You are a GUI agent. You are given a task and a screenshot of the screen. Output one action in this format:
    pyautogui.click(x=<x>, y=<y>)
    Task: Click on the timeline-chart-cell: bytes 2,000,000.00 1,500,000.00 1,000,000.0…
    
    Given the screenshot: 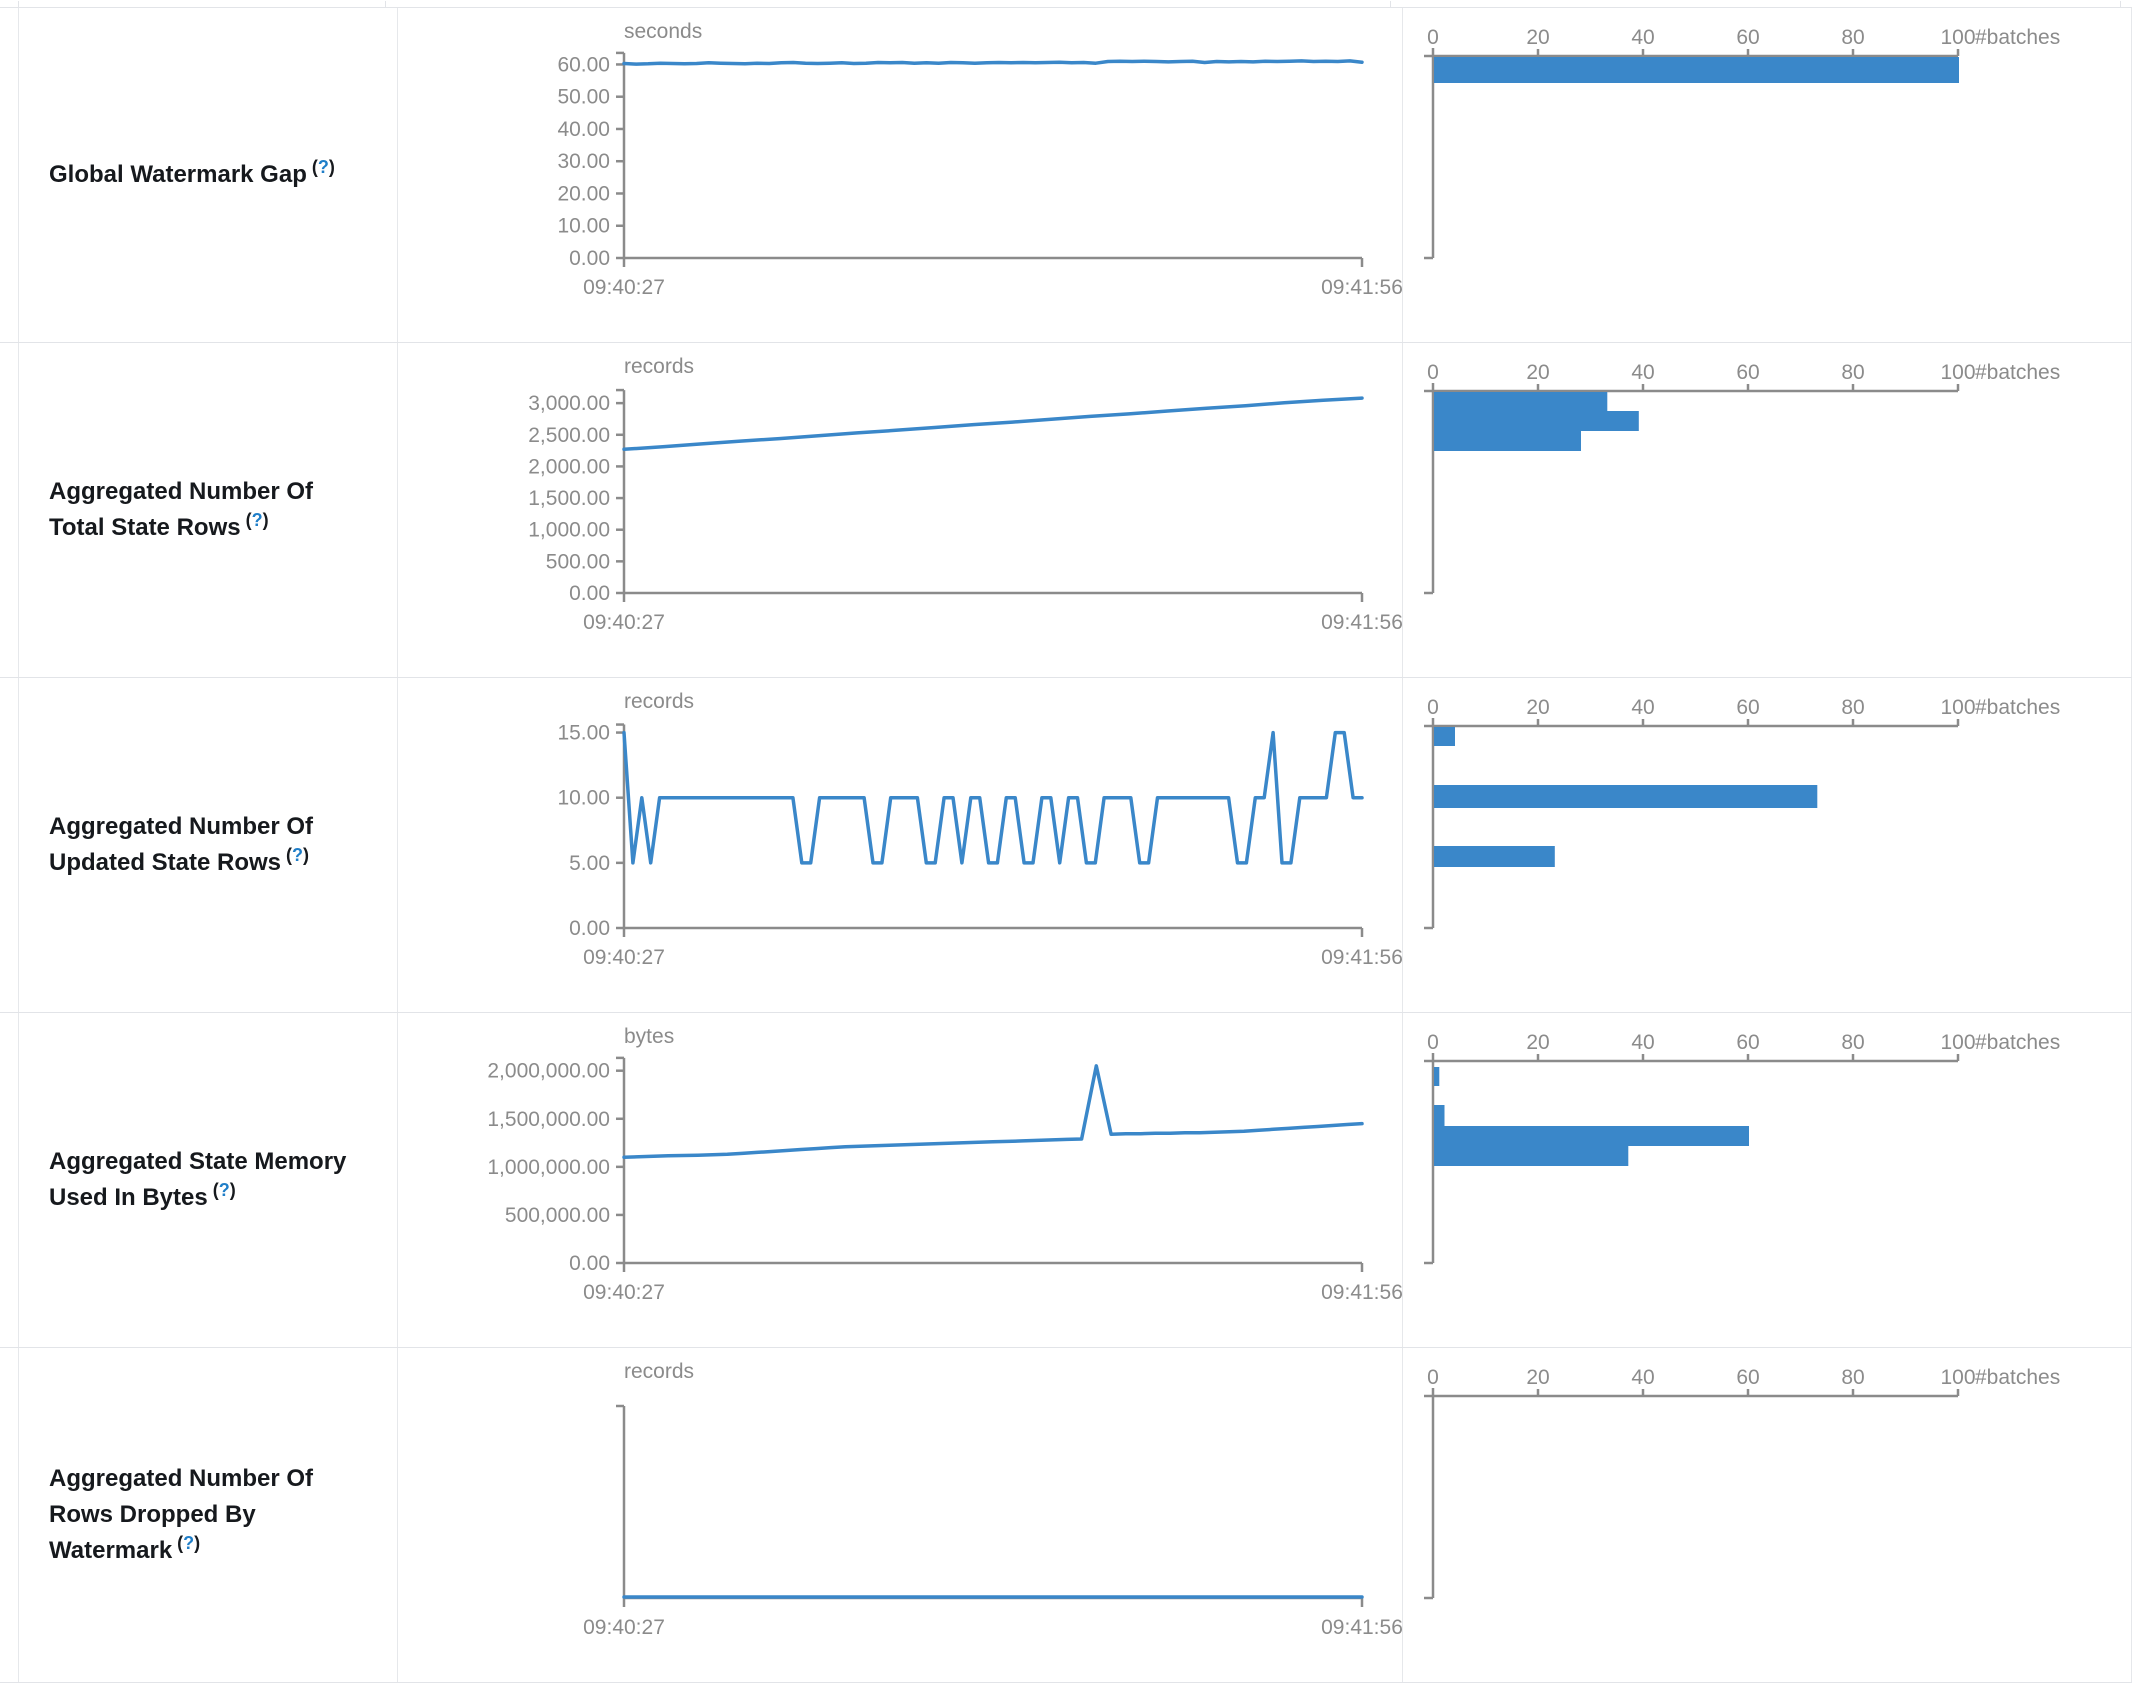 What is the action you would take?
    pyautogui.click(x=900, y=1180)
    